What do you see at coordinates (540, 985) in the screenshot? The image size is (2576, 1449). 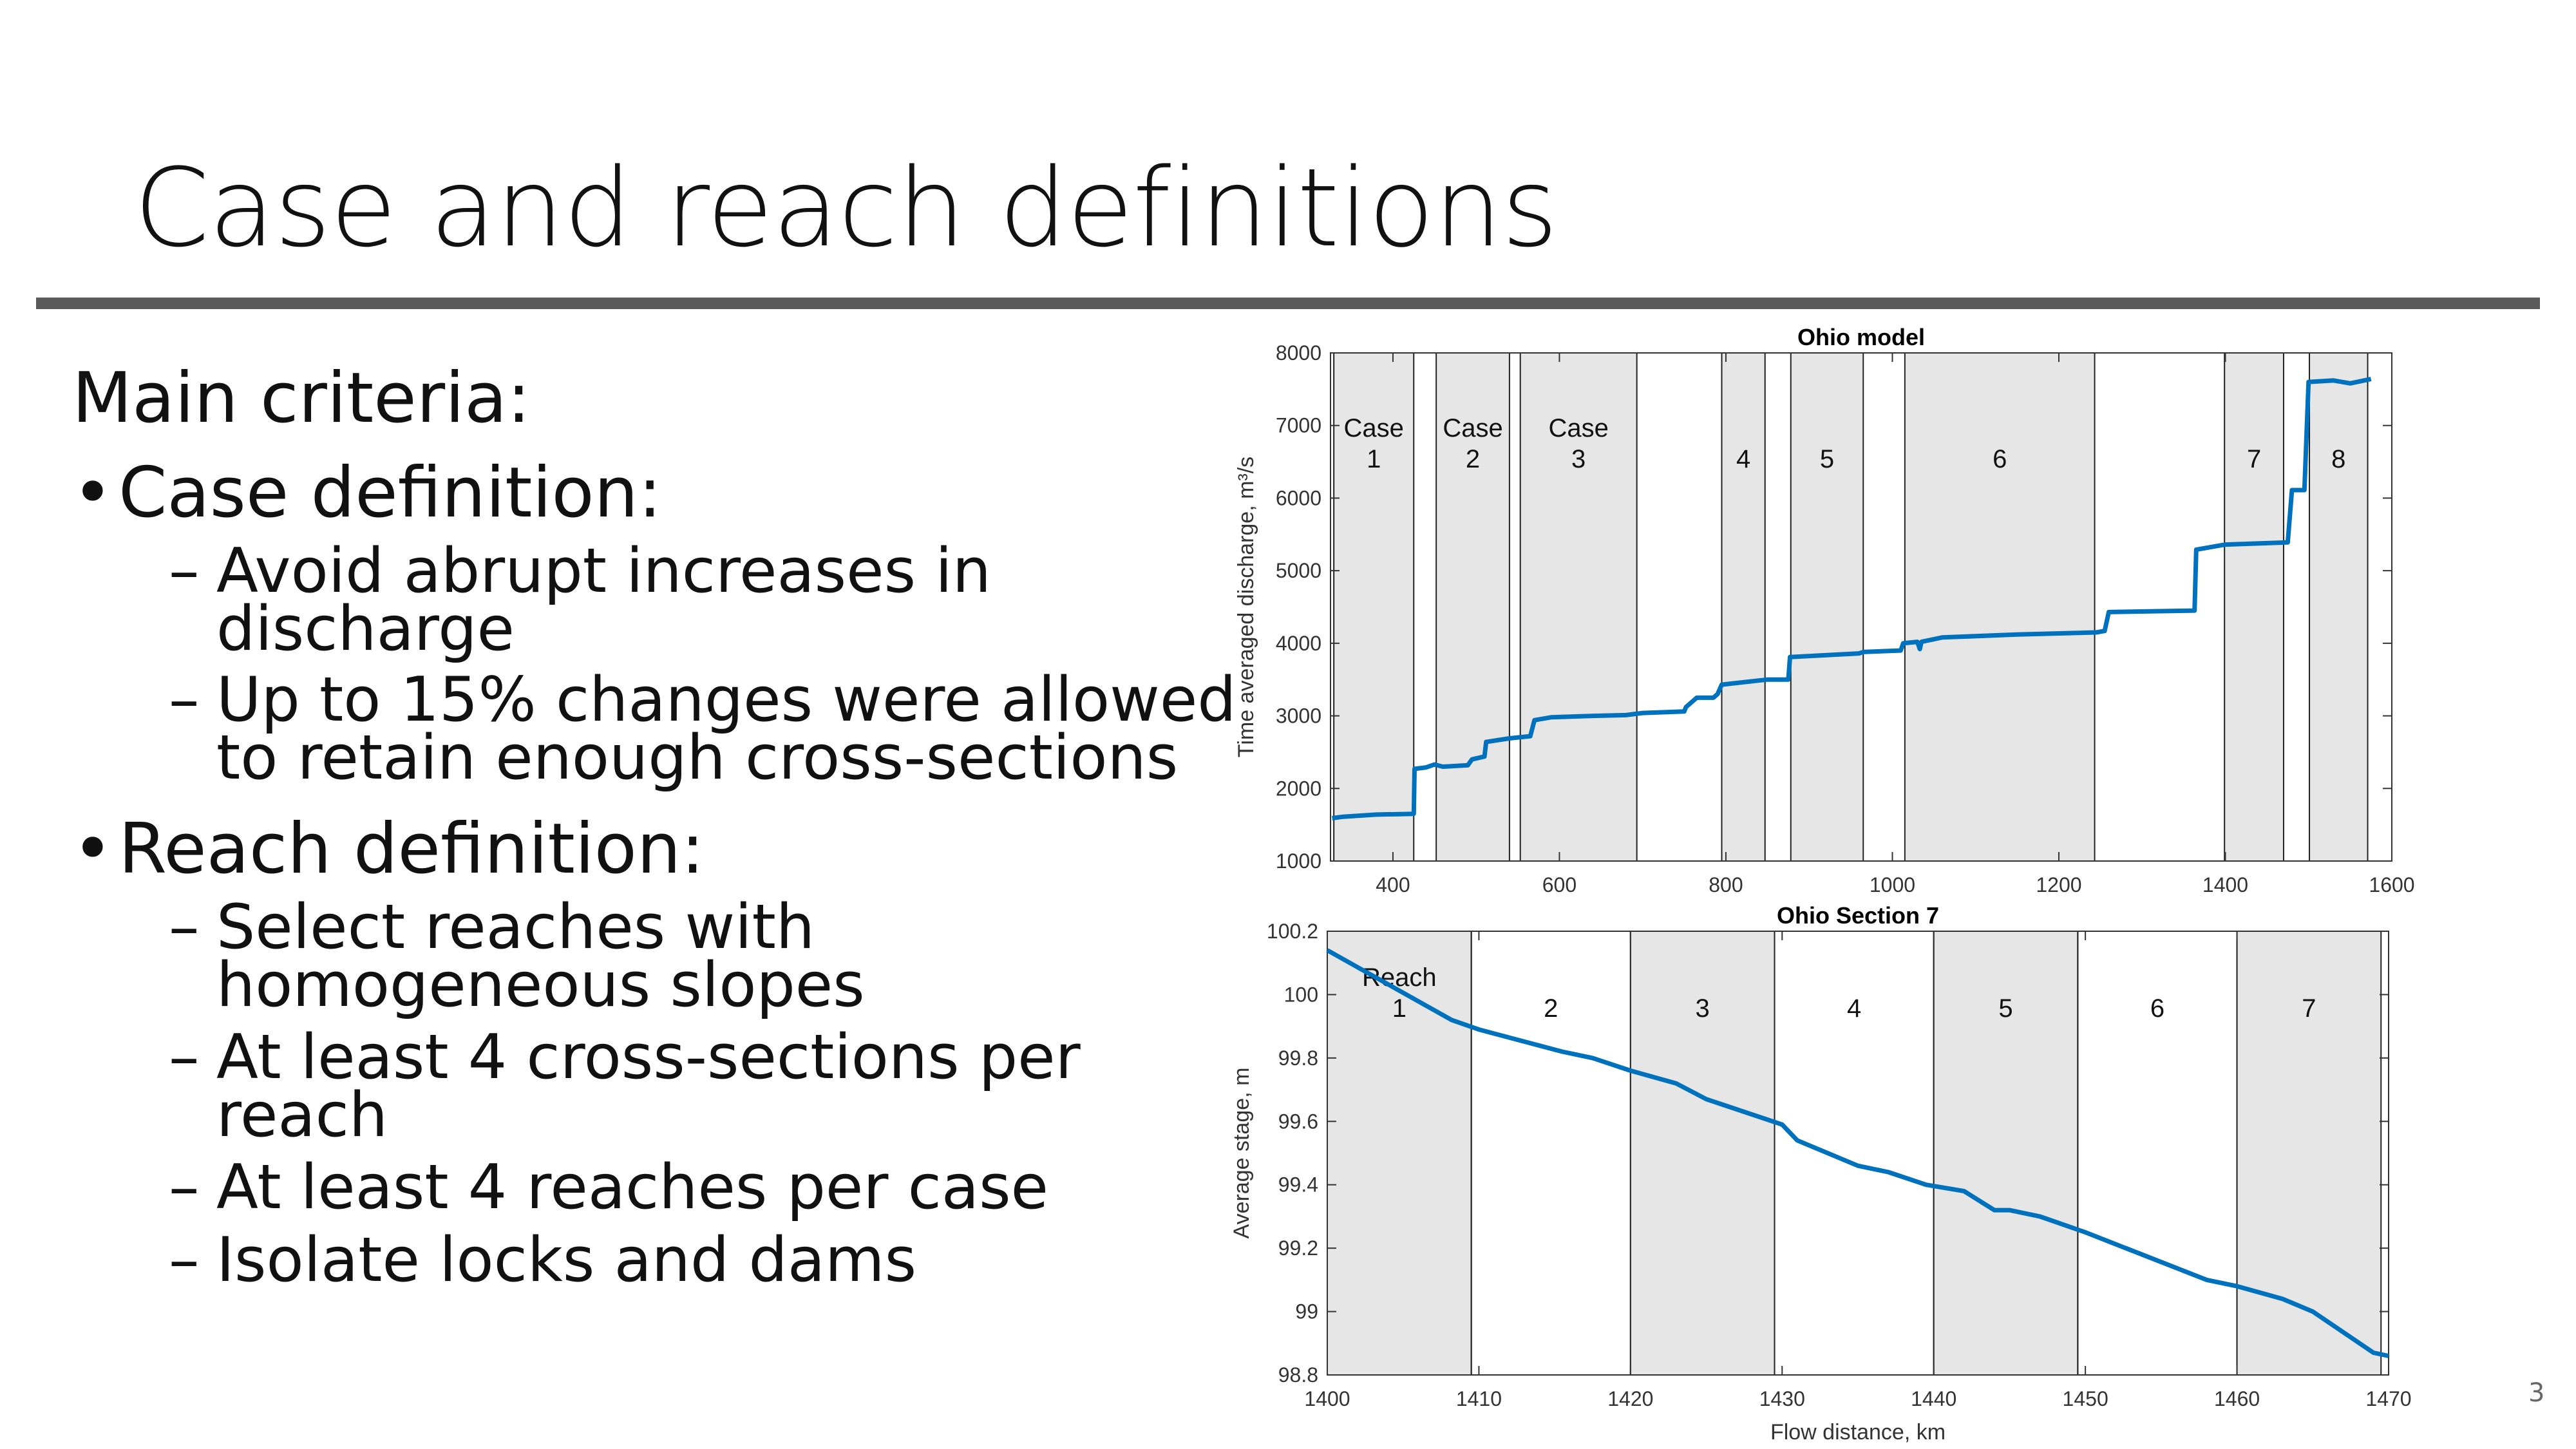 I see `sub-bullet-continuation: homogeneous slopes` at bounding box center [540, 985].